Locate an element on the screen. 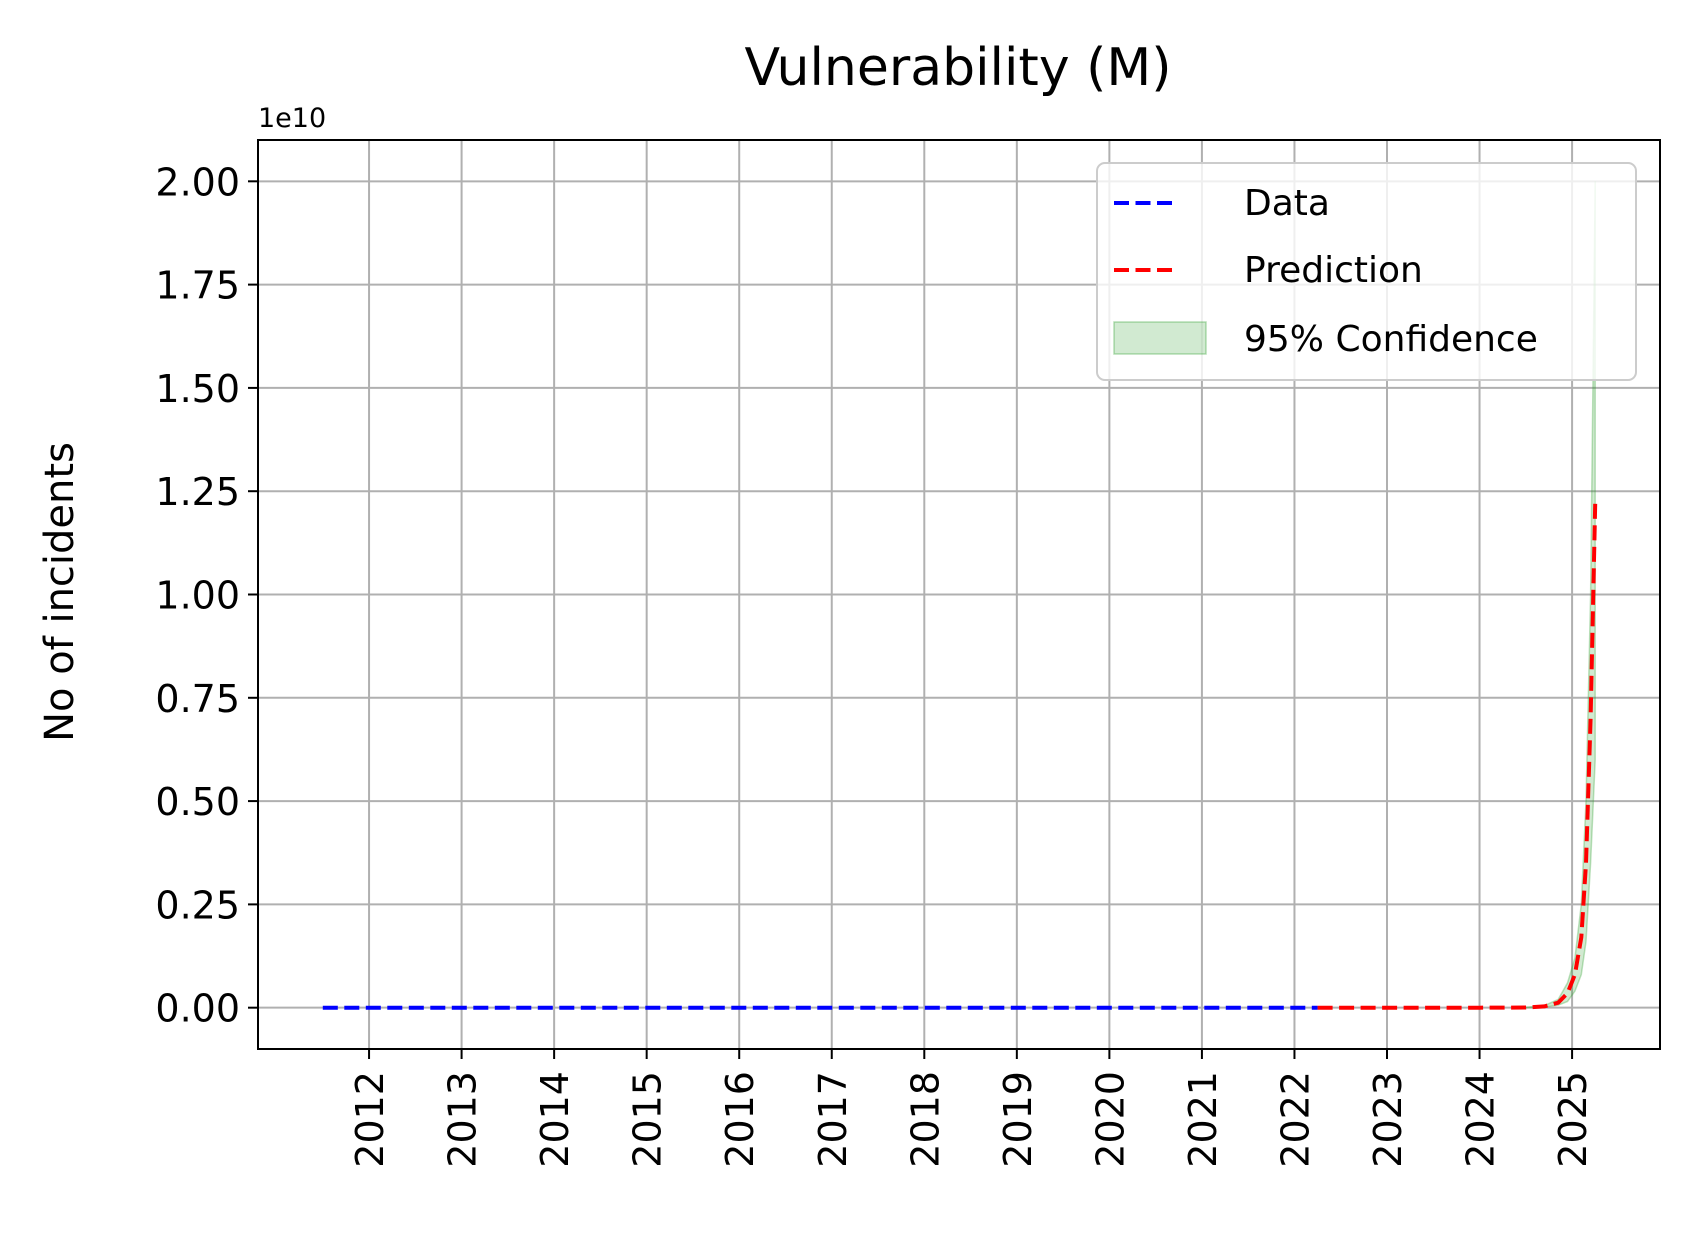  legend-label: 95% Confidence is located at coordinates (1391, 339).